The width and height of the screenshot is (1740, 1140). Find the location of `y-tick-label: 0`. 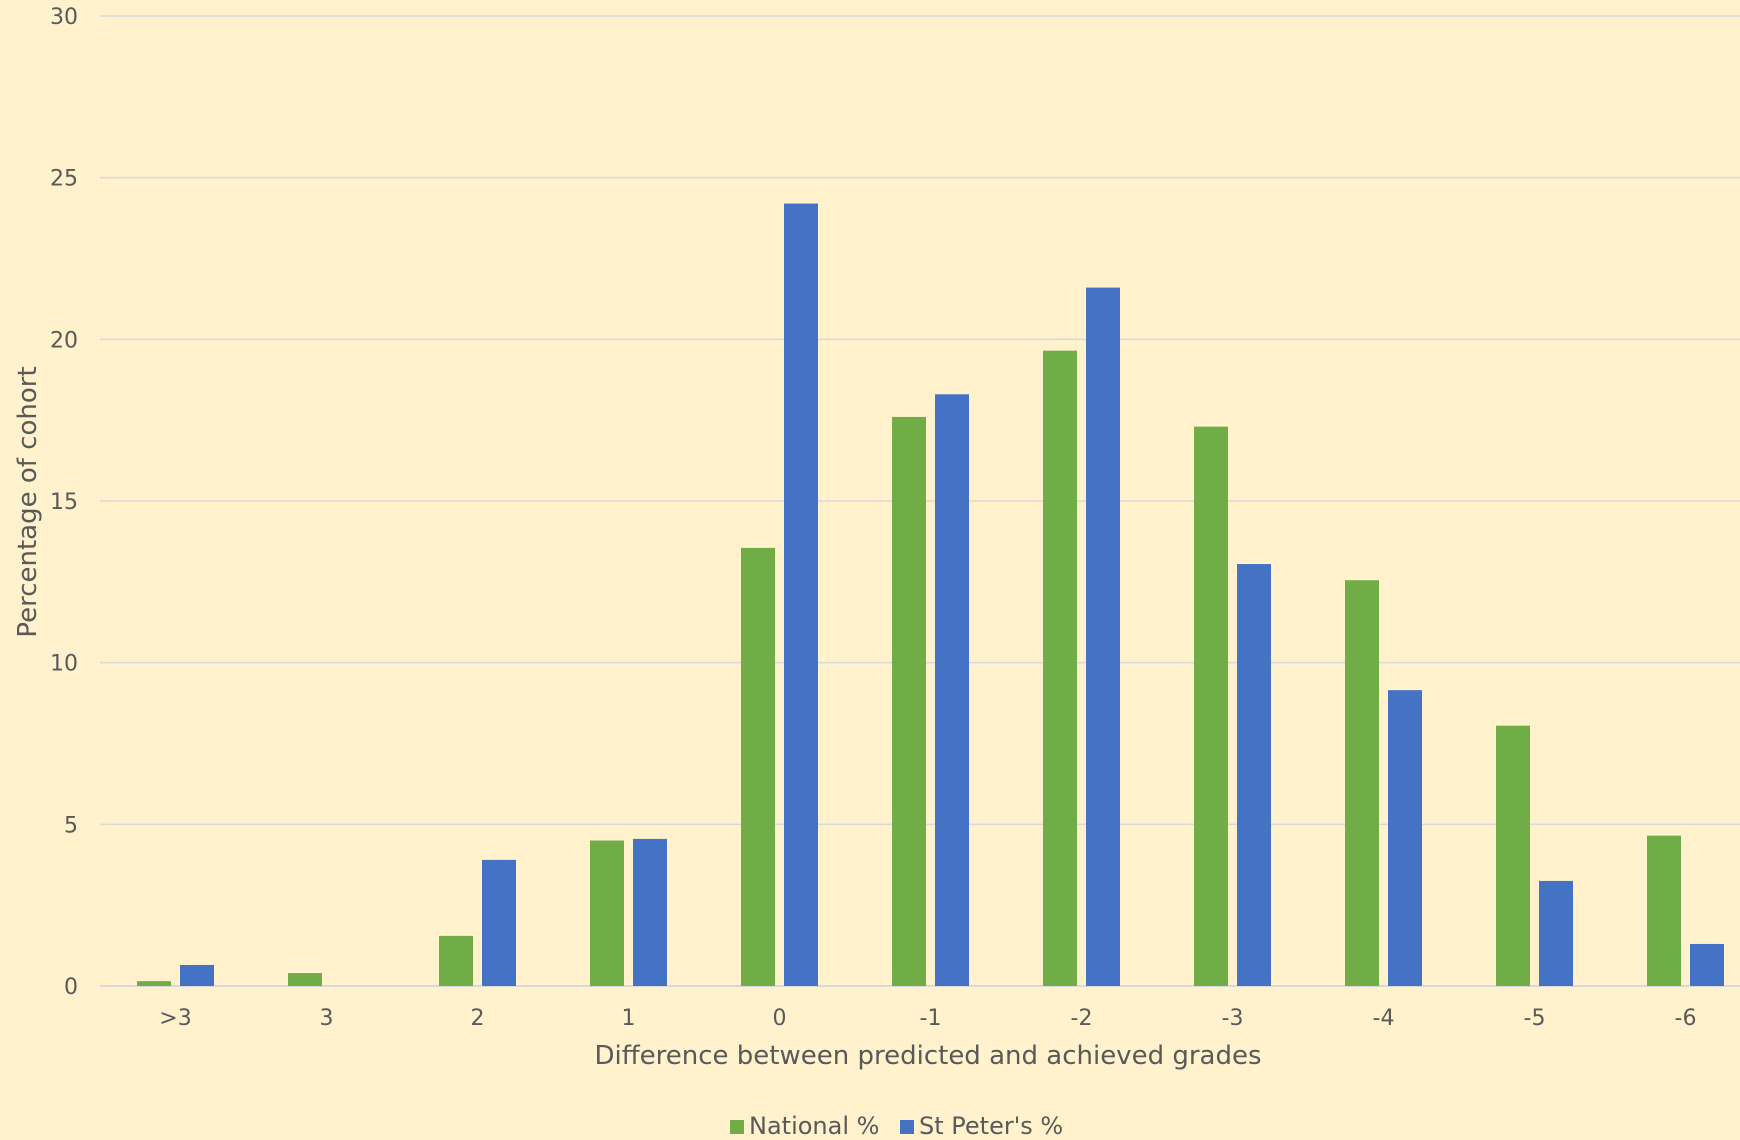

y-tick-label: 0 is located at coordinates (71, 987).